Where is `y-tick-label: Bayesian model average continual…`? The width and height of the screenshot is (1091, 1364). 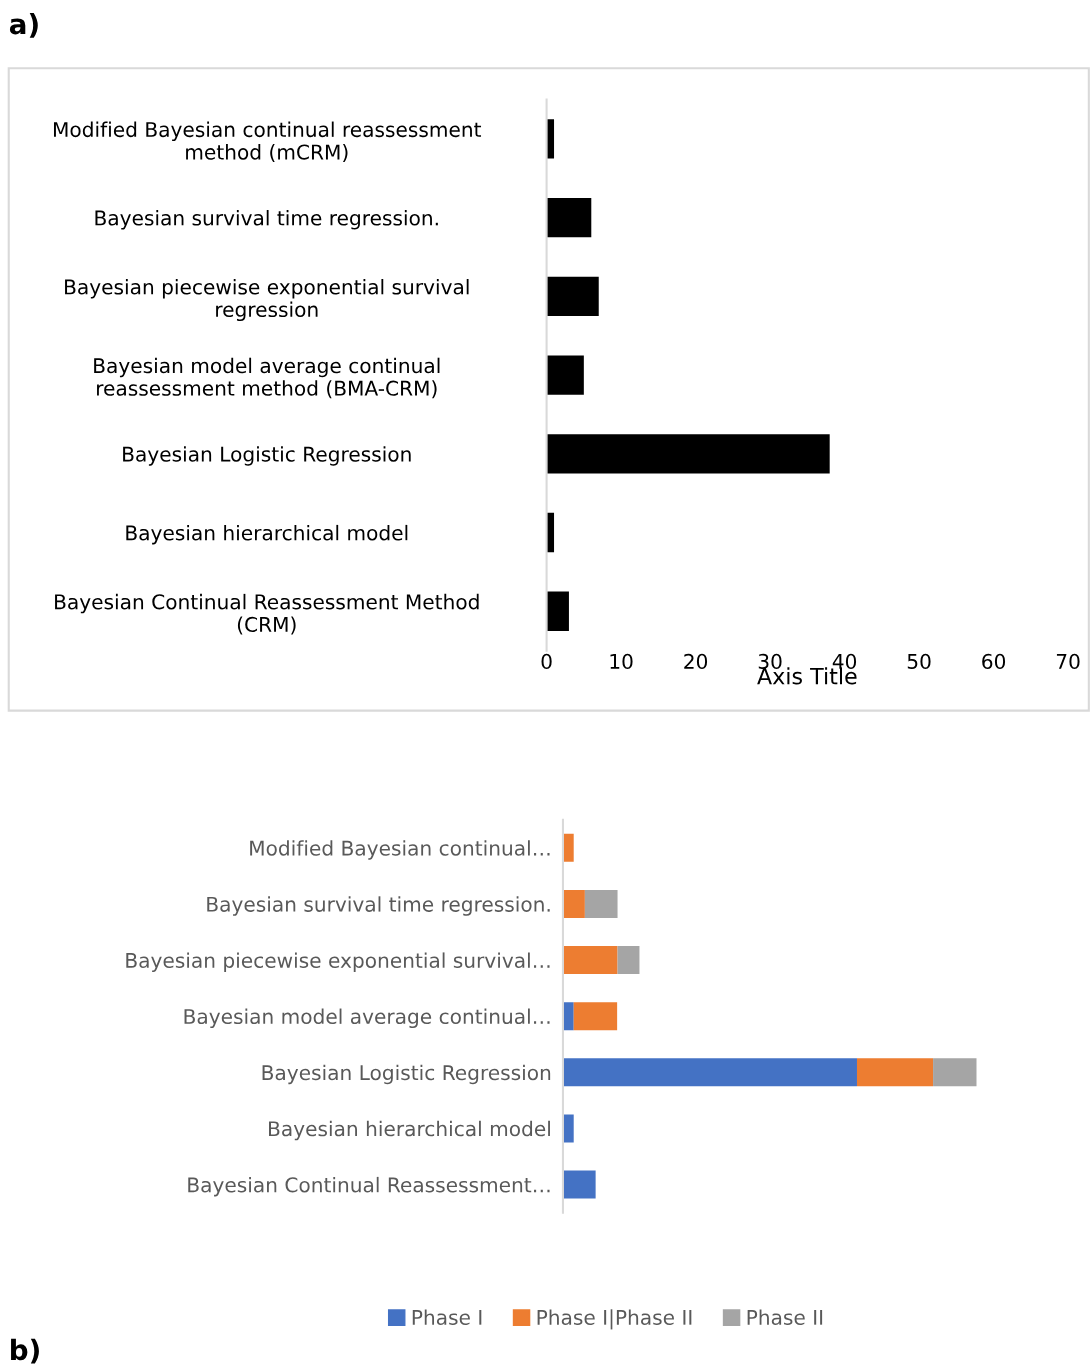 y-tick-label: Bayesian model average continual… is located at coordinates (367, 1018).